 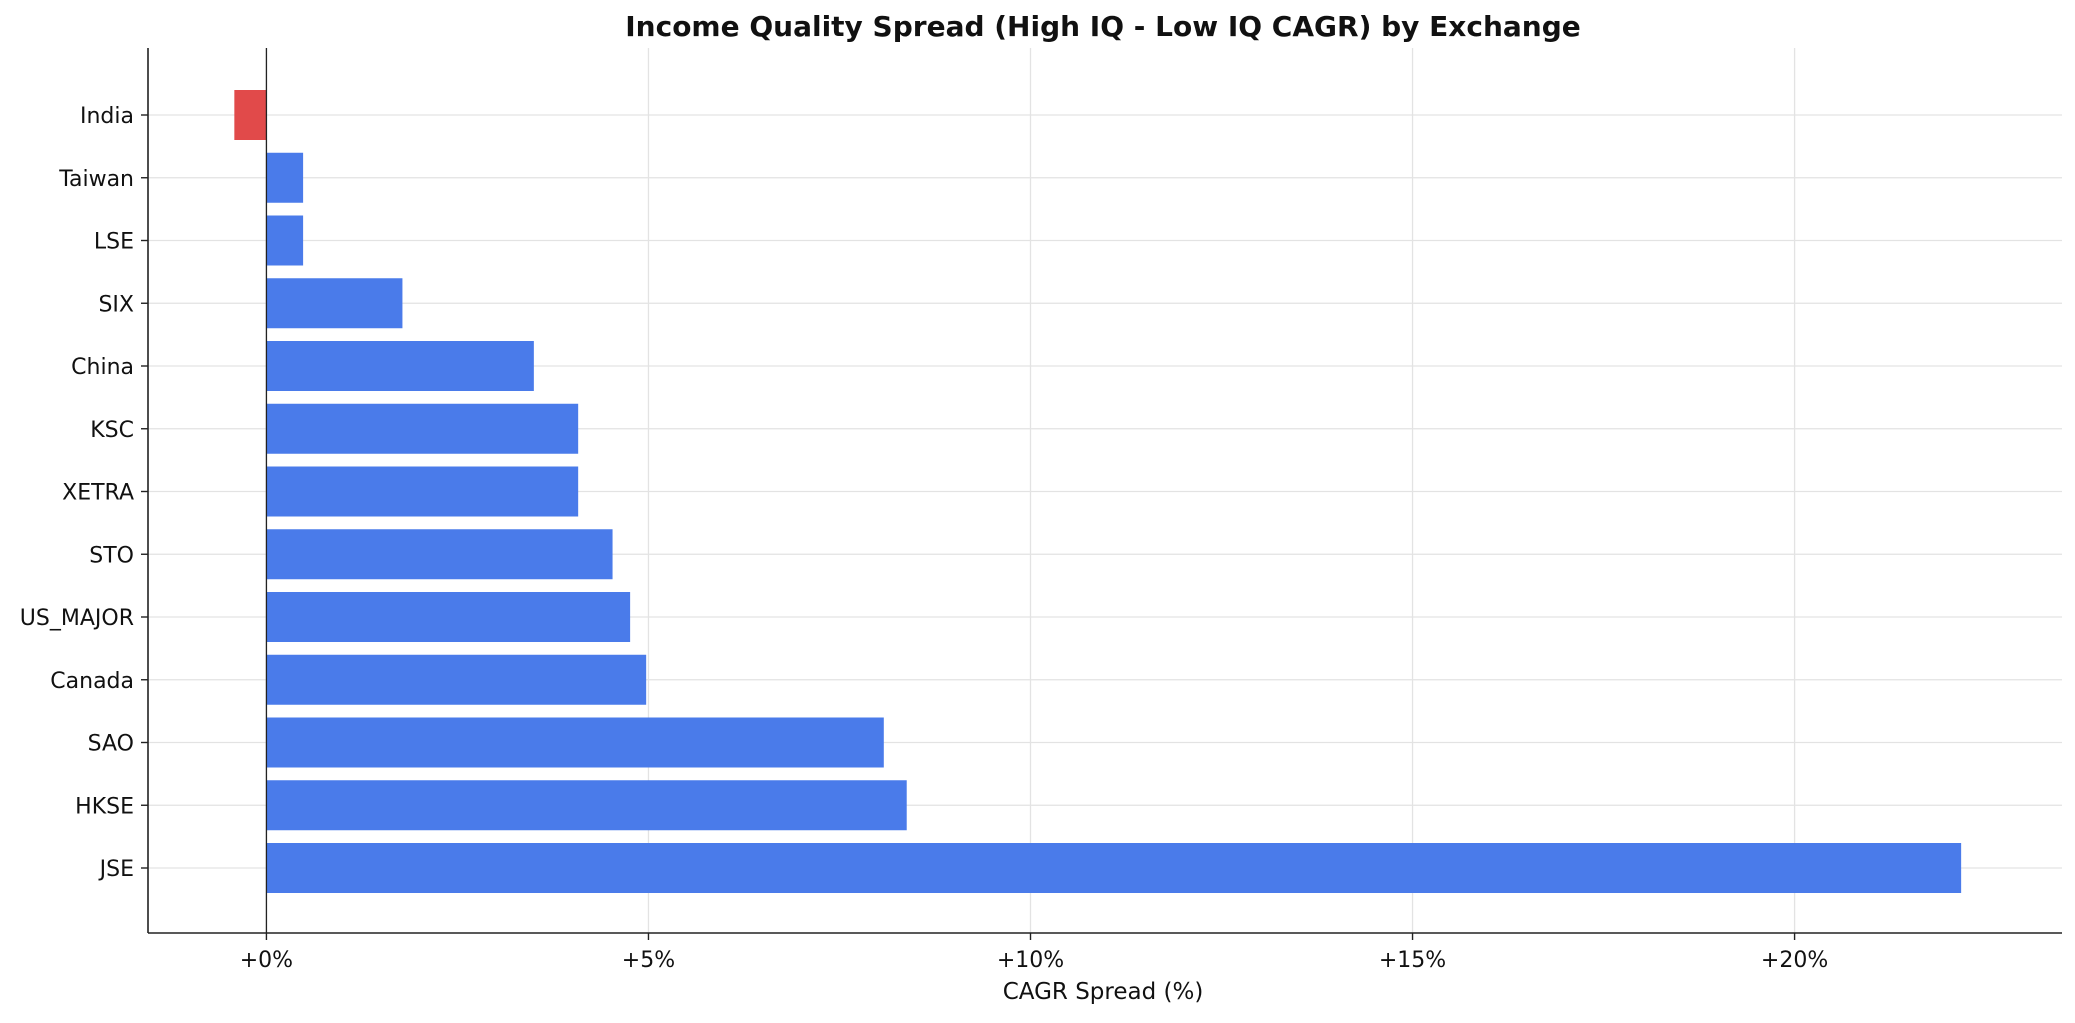 What do you see at coordinates (1794, 960) in the screenshot?
I see `x-tick-label: +20%` at bounding box center [1794, 960].